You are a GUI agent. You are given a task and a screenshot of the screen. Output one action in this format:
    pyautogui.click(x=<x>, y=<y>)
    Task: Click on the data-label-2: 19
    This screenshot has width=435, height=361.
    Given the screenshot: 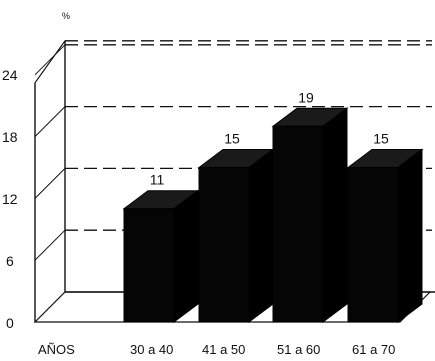 What is the action you would take?
    pyautogui.click(x=306, y=97)
    